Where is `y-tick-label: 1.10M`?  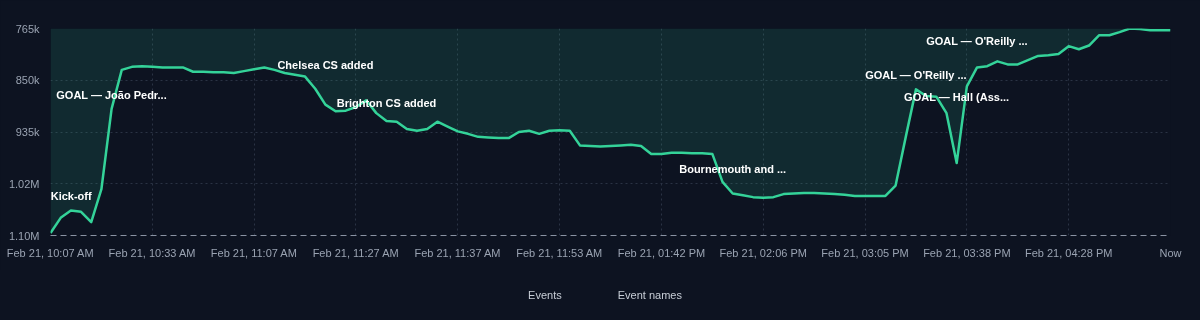
y-tick-label: 1.10M is located at coordinates (24, 235).